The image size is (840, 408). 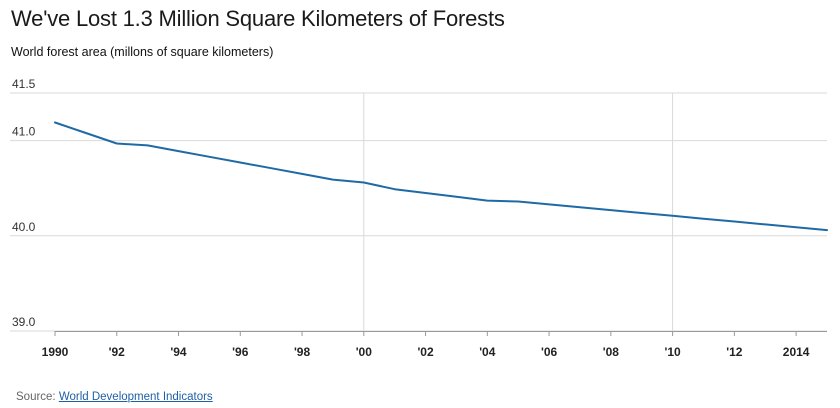 I want to click on source-note: Source: World Development Indicators, so click(x=114, y=397).